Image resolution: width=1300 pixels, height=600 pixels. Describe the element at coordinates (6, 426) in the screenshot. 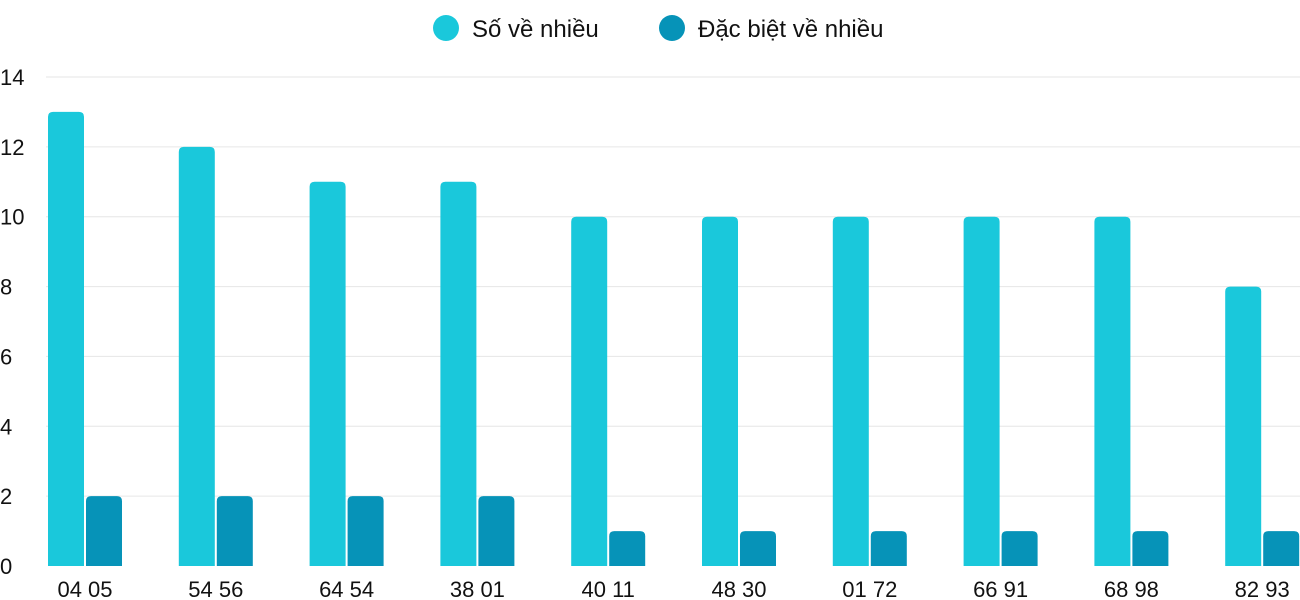

I see `y-tick-label: 4` at that location.